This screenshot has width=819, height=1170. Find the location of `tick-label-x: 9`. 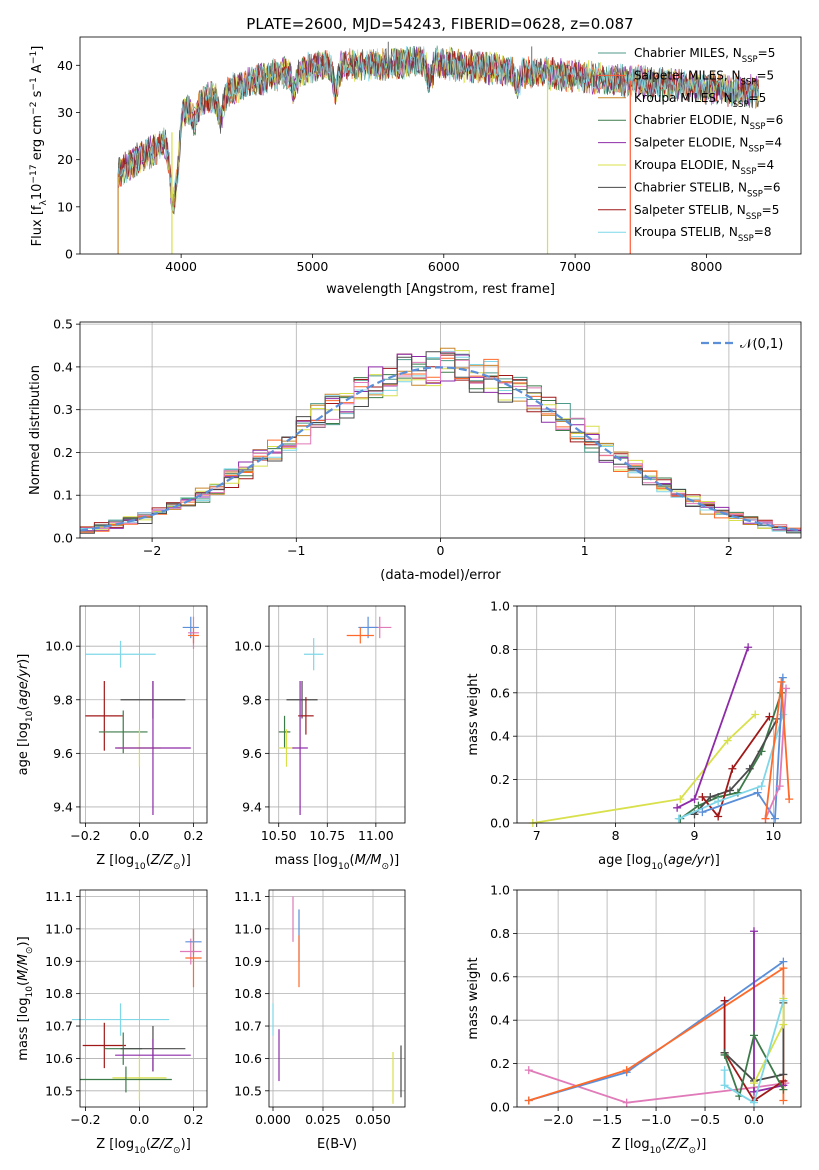

tick-label-x: 9 is located at coordinates (695, 835).